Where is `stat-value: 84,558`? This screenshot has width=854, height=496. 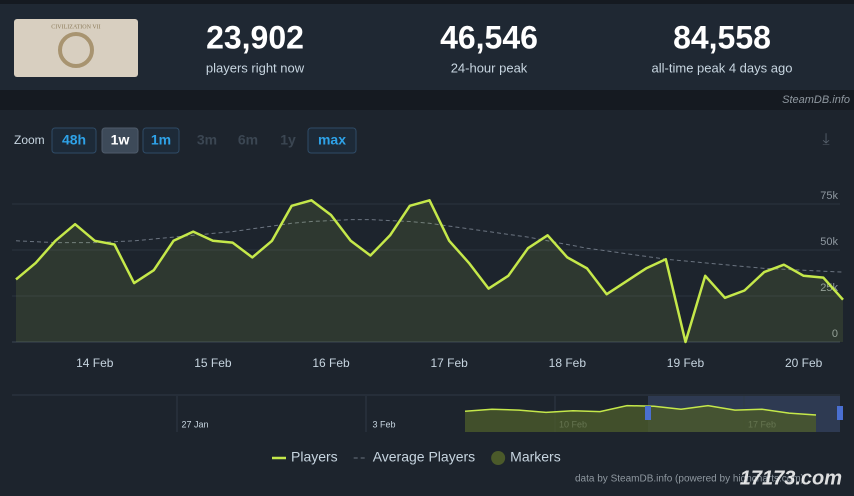
stat-value: 84,558 is located at coordinates (722, 37).